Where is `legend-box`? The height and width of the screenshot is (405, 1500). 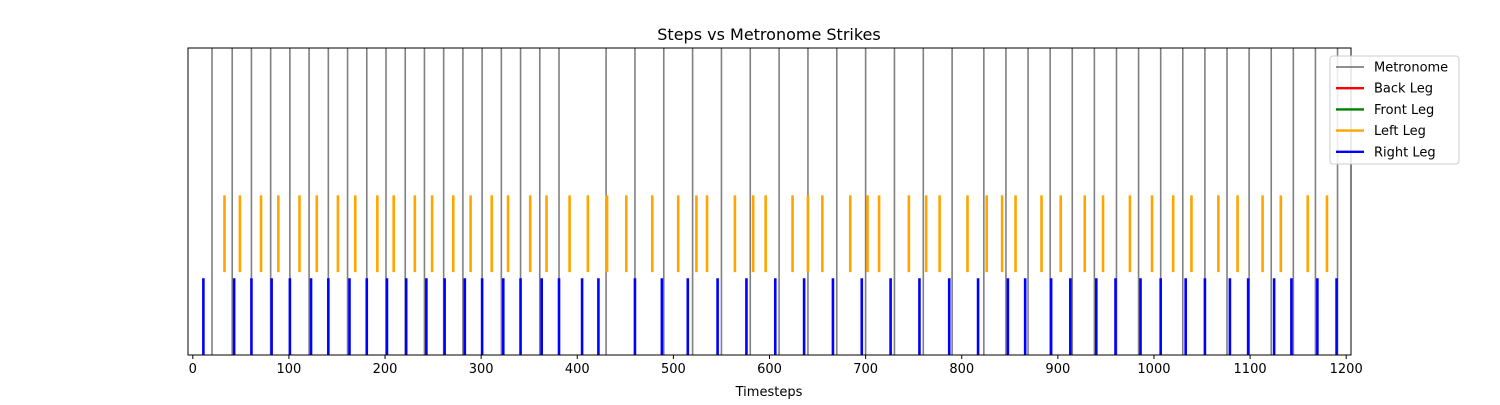
legend-box is located at coordinates (1394, 110).